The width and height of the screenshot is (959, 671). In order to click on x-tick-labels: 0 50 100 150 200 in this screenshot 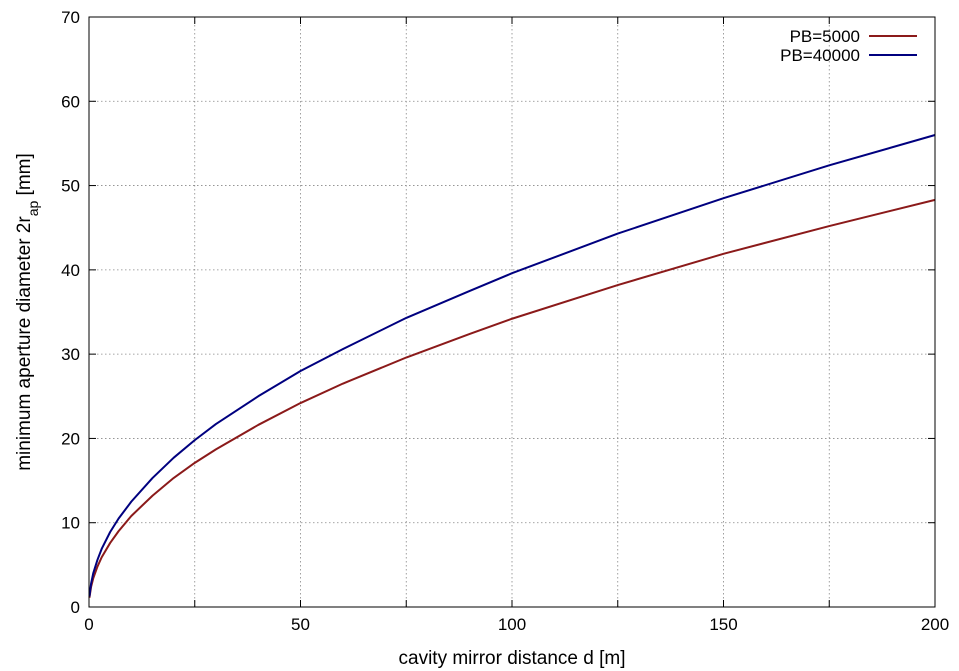, I will do `click(516, 624)`.